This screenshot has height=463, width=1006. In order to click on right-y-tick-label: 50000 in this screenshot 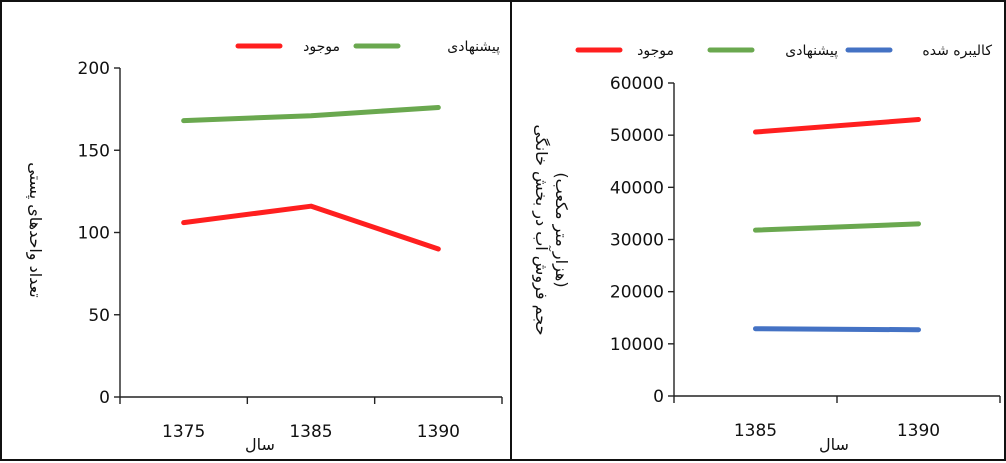, I will do `click(637, 136)`.